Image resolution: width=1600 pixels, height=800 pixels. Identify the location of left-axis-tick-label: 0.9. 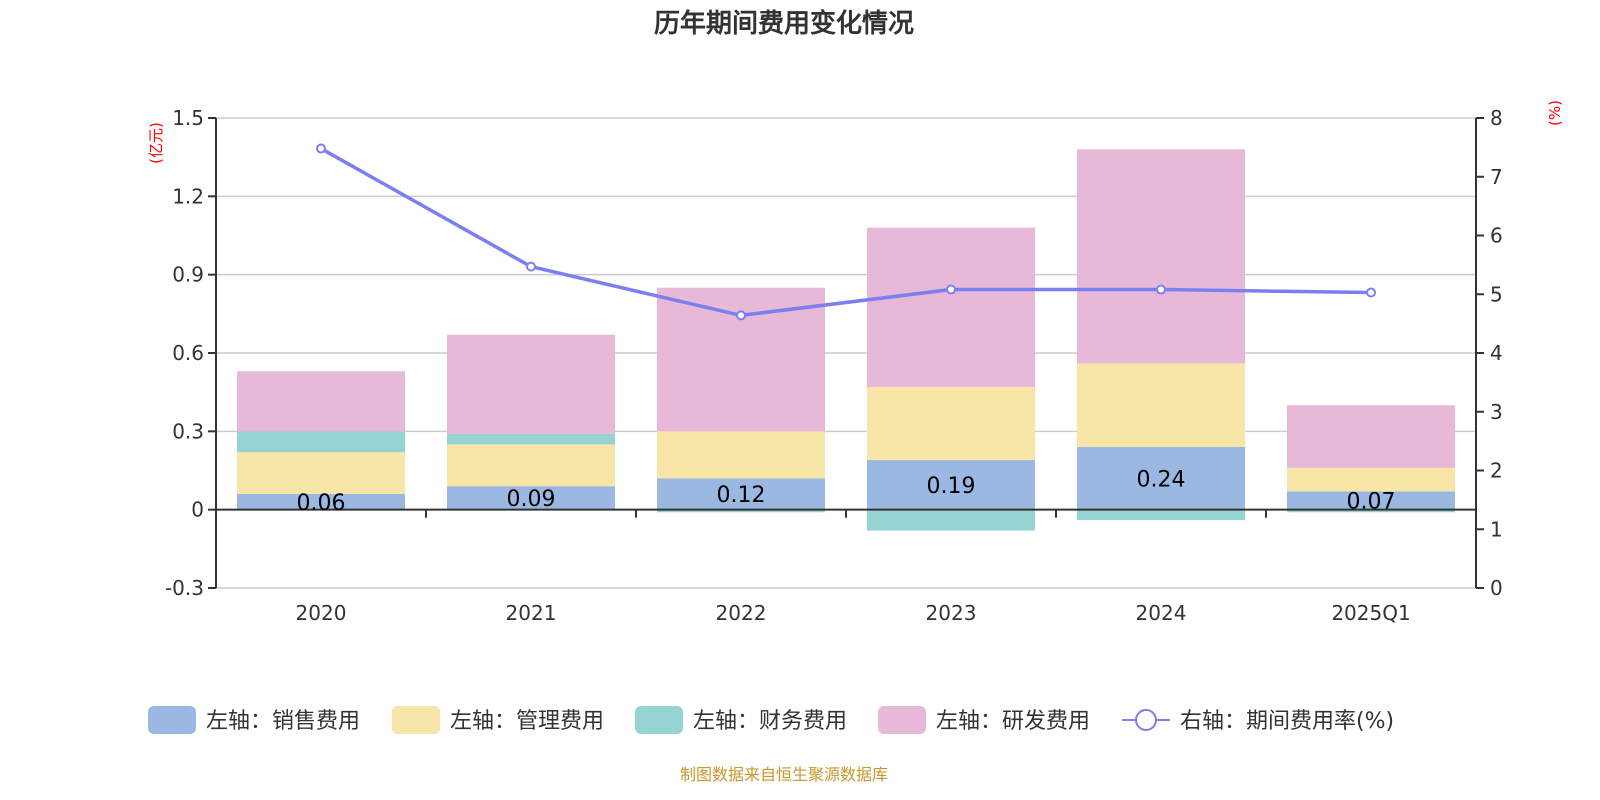
(188, 275).